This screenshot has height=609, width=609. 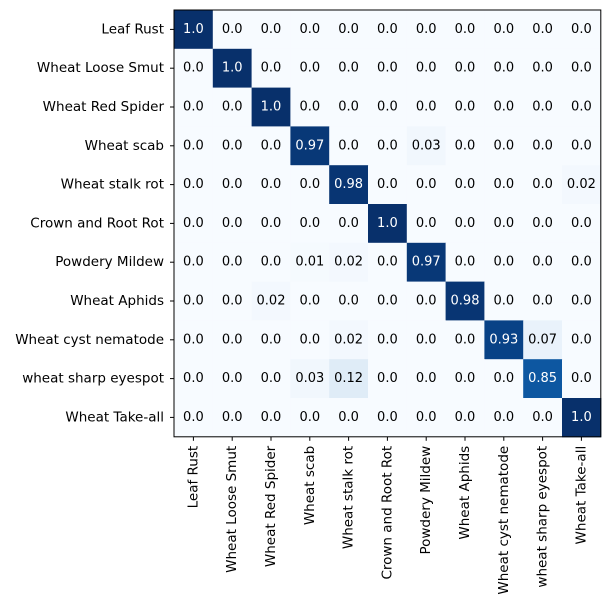 I want to click on x-tick-label: Wheat Aphids, so click(x=465, y=493).